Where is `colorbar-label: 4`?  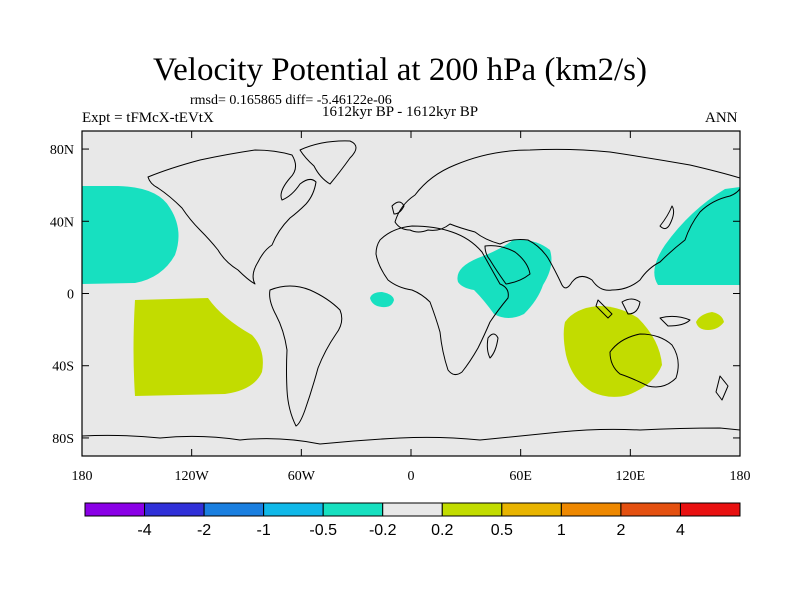 colorbar-label: 4 is located at coordinates (680, 530).